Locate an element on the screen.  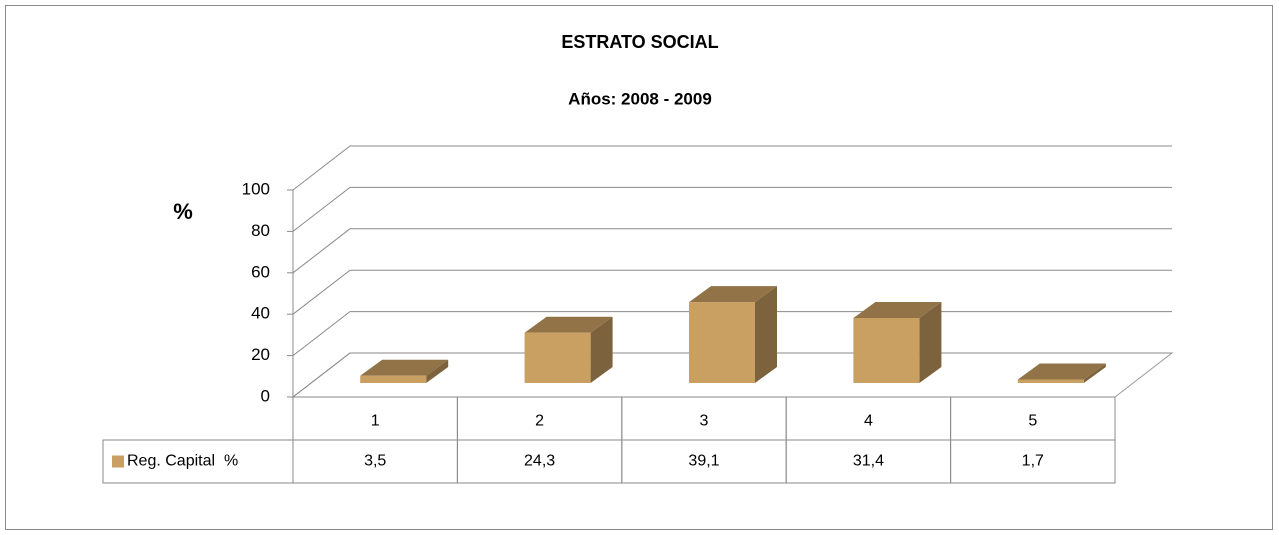
data-label: 31,4 is located at coordinates (868, 461).